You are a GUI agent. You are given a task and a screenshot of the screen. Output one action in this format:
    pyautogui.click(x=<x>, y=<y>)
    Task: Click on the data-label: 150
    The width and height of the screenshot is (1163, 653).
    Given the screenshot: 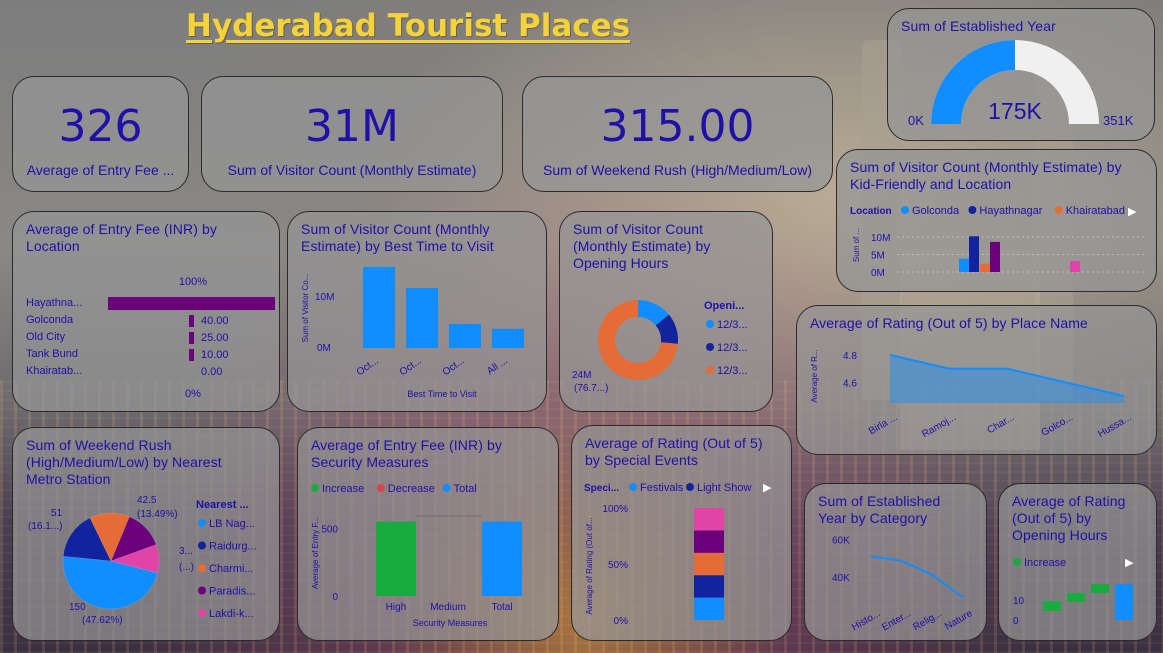 What is the action you would take?
    pyautogui.click(x=77, y=607)
    